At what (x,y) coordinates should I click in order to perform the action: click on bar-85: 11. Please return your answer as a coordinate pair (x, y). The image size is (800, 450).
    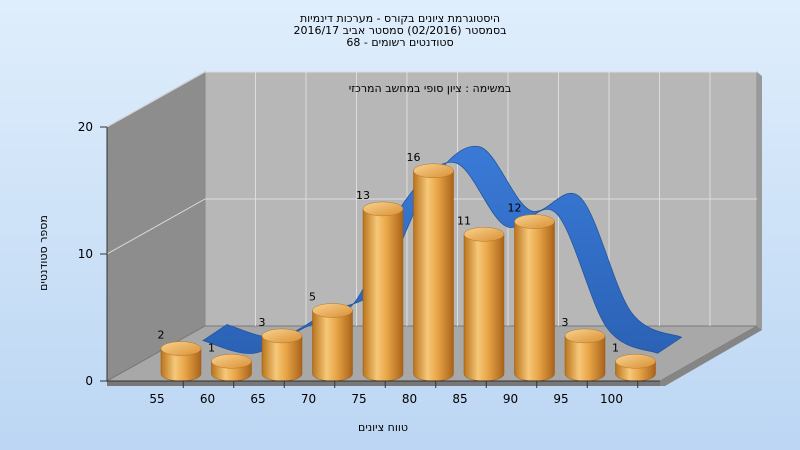
    Looking at the image, I should click on (481, 298).